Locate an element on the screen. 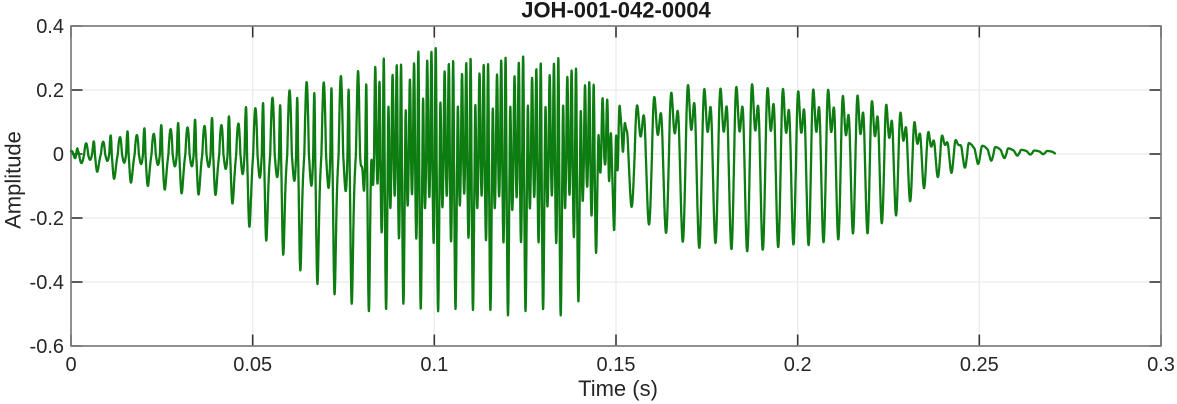  svg-text: Time (s) is located at coordinates (618, 388).